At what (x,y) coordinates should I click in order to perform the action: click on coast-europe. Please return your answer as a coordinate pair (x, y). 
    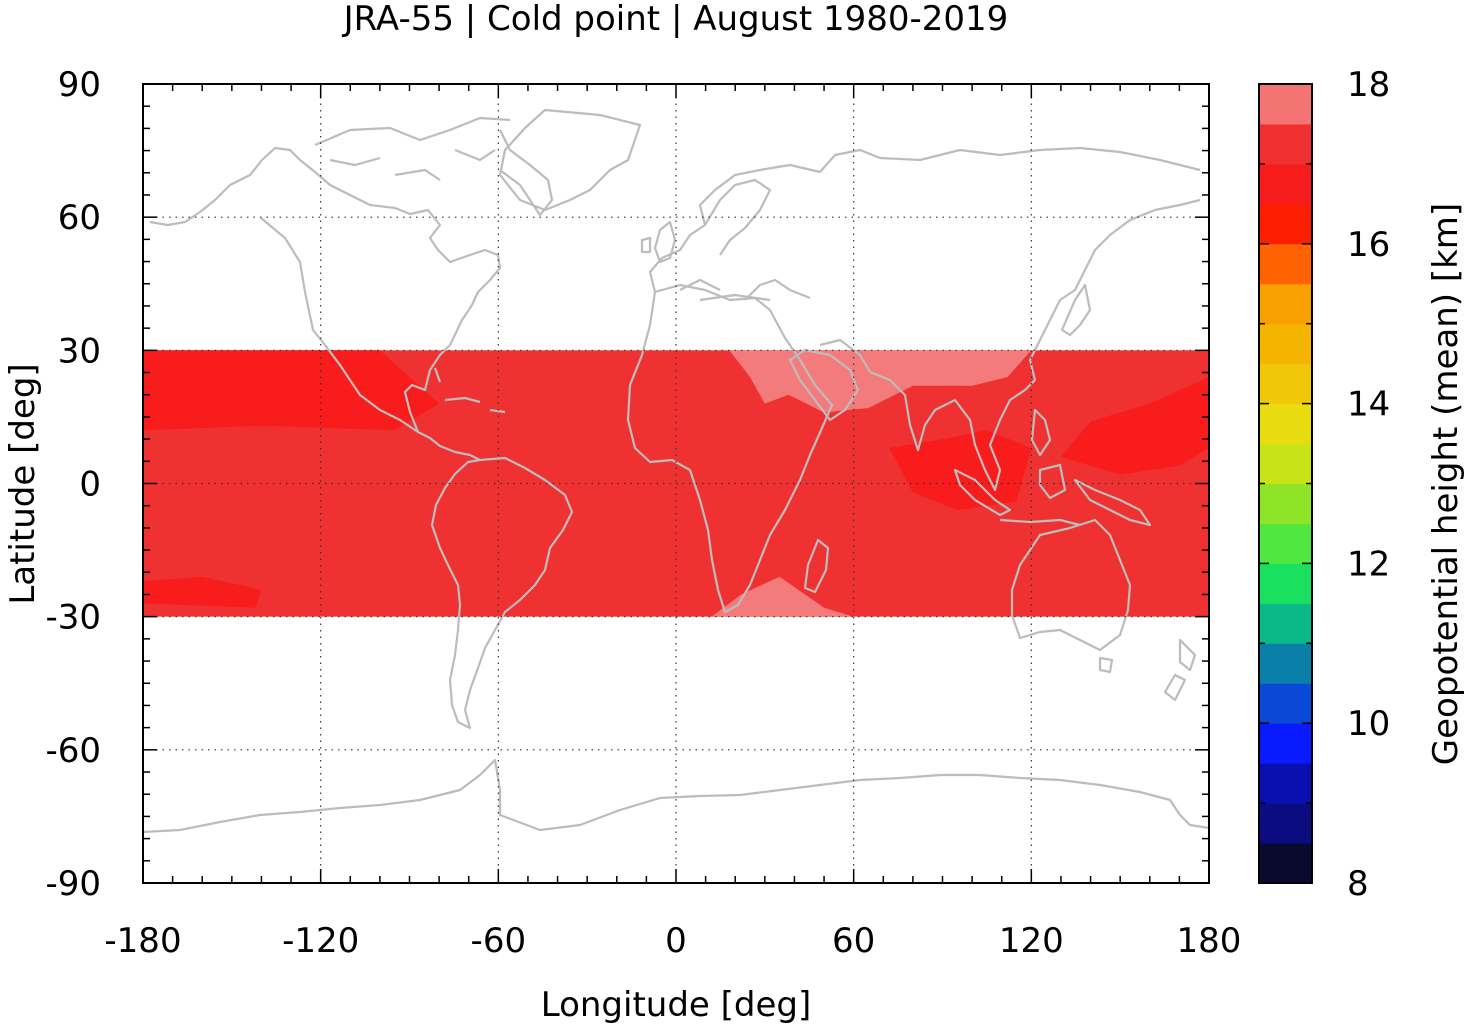
    Looking at the image, I should click on (764, 225).